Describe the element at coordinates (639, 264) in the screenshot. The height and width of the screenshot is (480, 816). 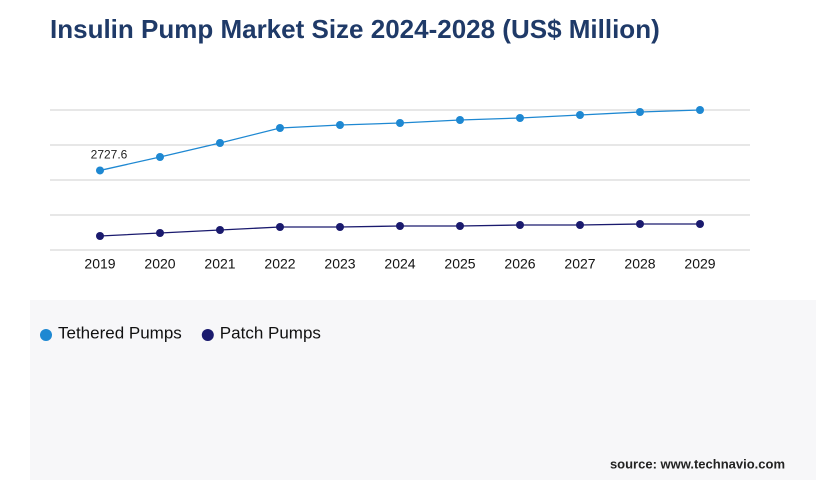
I see `x-tick-label: 2028` at that location.